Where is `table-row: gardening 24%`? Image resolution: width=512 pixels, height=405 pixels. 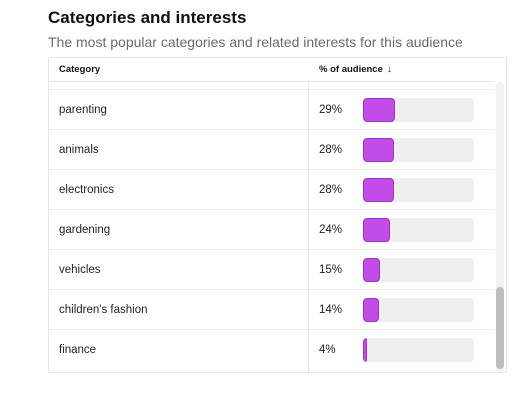 table-row: gardening 24% is located at coordinates (271, 230).